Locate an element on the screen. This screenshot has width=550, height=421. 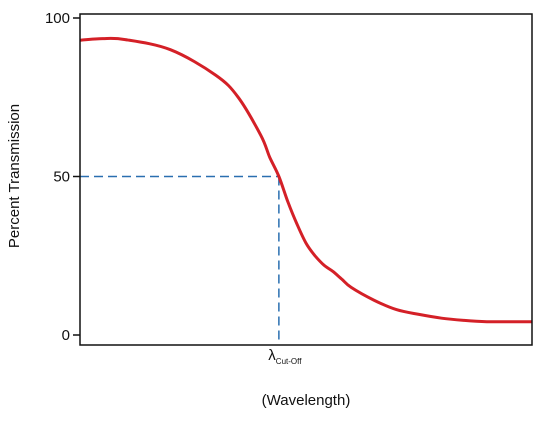
cutoff-subscript: Cut-Off is located at coordinates (289, 361).